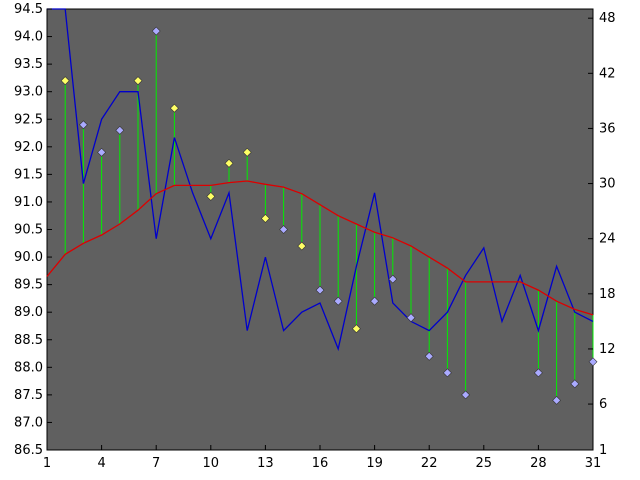  I want to click on y-tick-label: 93.5, so click(28, 64).